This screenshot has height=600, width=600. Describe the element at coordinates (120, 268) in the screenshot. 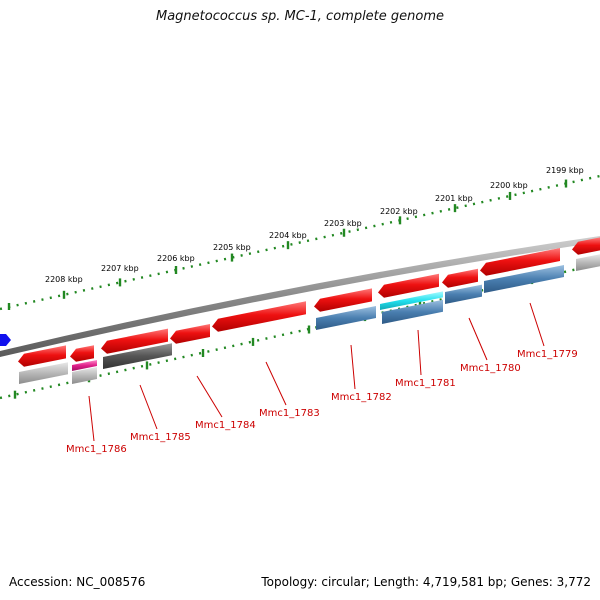

I see `kbp-tick-label: 2207 kbp` at that location.